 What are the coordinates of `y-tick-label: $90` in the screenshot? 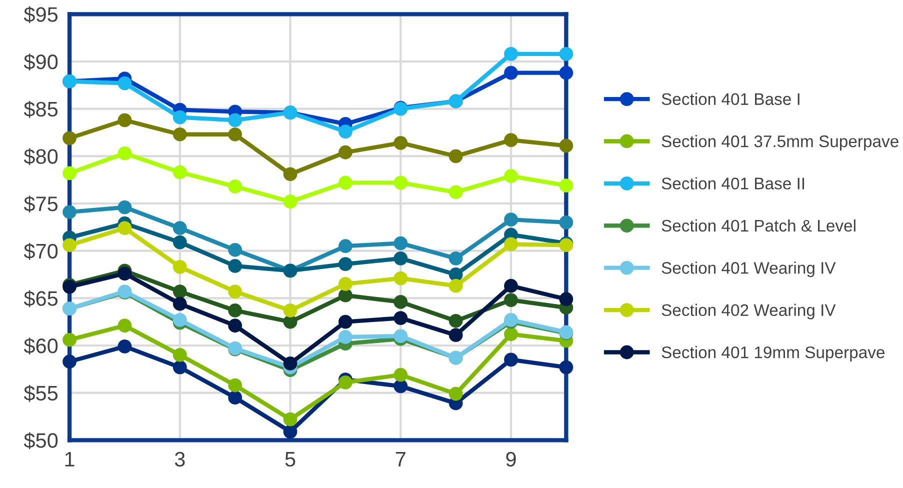 It's located at (41, 62).